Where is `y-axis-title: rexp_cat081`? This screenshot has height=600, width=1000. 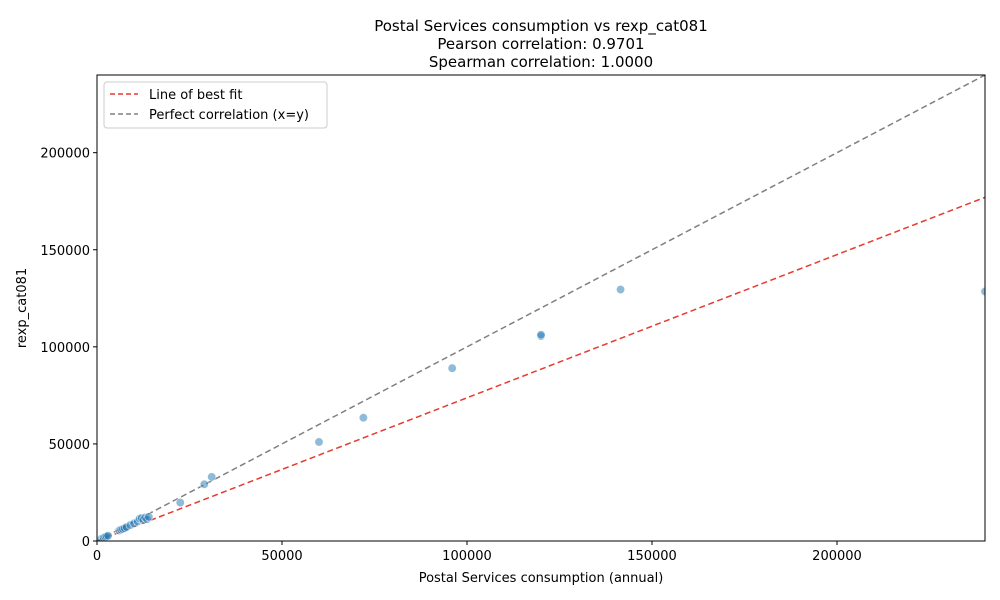 y-axis-title: rexp_cat081 is located at coordinates (22, 308).